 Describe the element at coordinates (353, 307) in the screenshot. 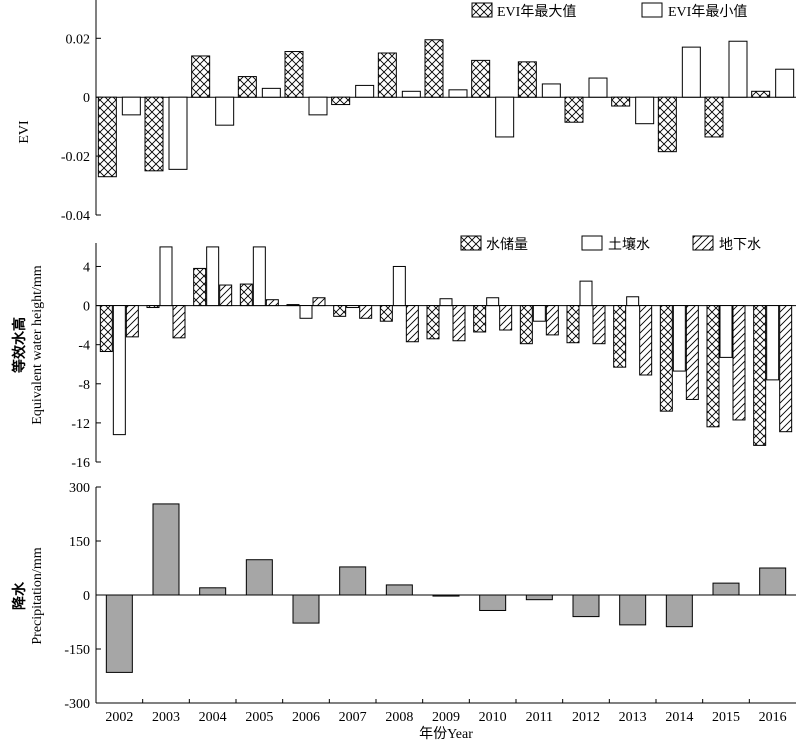

I see `bar-土壤水-2007` at that location.